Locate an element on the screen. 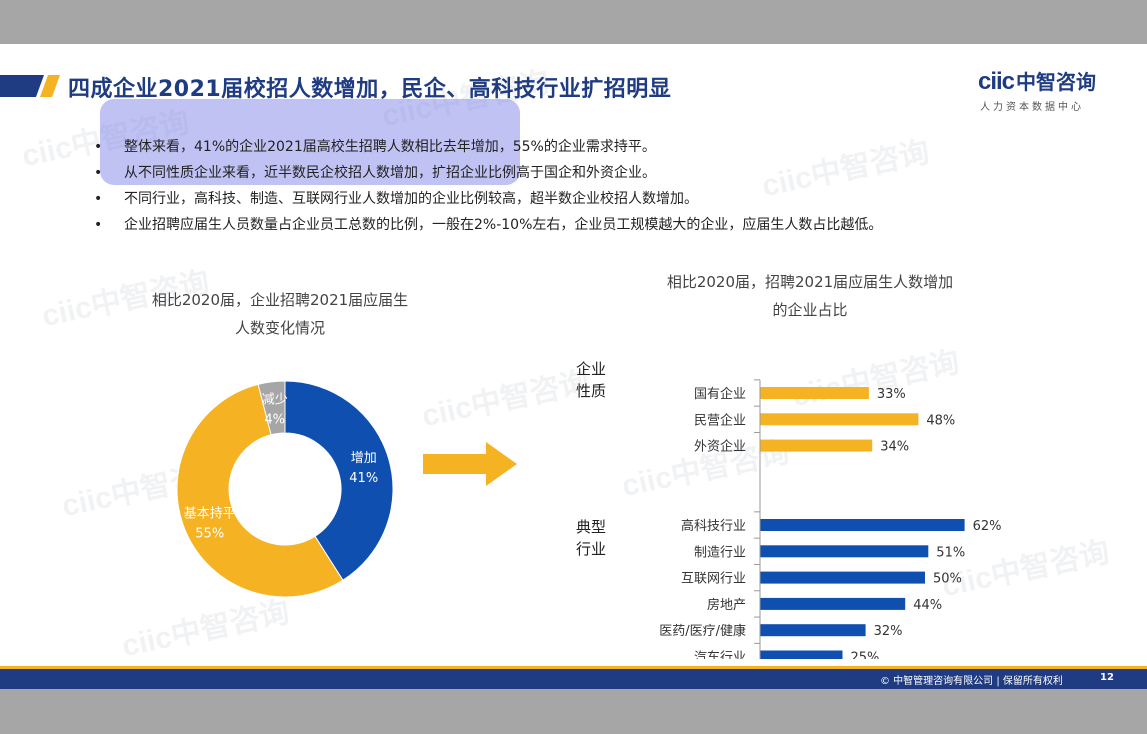 Image resolution: width=1147 pixels, height=734 pixels. bullet-item: 从不同性质企业来看，近半数民企校招人数增加，扩招企业比例高于国企和外资企业。 is located at coordinates (583, 173).